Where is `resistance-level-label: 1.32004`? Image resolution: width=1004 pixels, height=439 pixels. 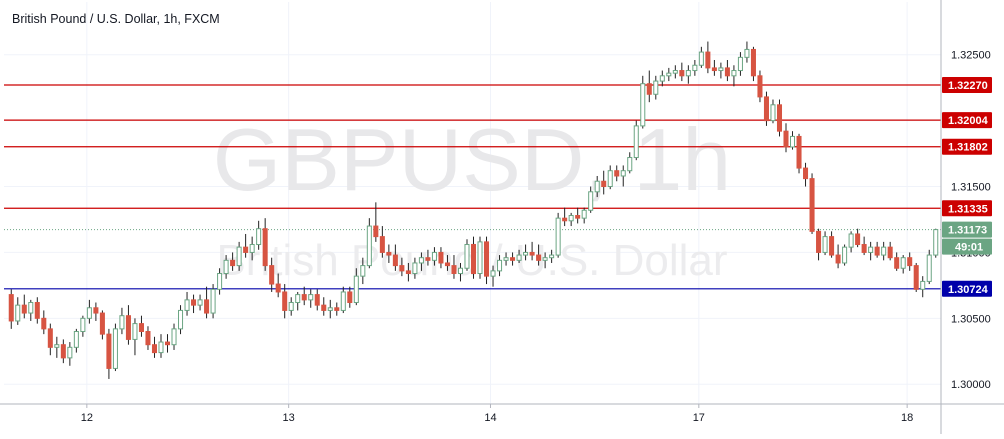
resistance-level-label: 1.32004 is located at coordinates (968, 121).